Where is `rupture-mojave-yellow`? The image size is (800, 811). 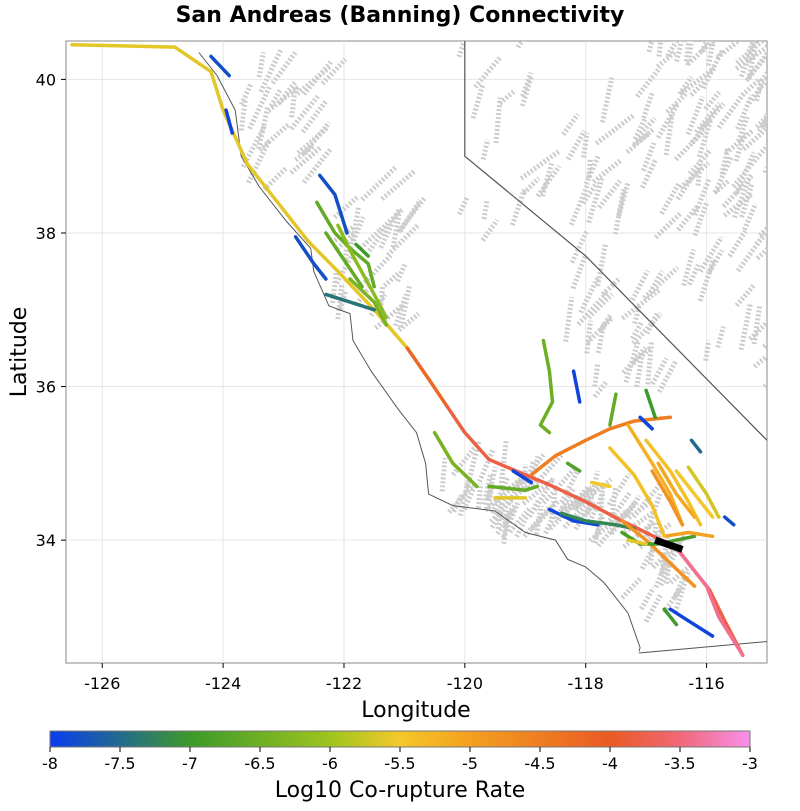
rupture-mojave-yellow is located at coordinates (600, 484).